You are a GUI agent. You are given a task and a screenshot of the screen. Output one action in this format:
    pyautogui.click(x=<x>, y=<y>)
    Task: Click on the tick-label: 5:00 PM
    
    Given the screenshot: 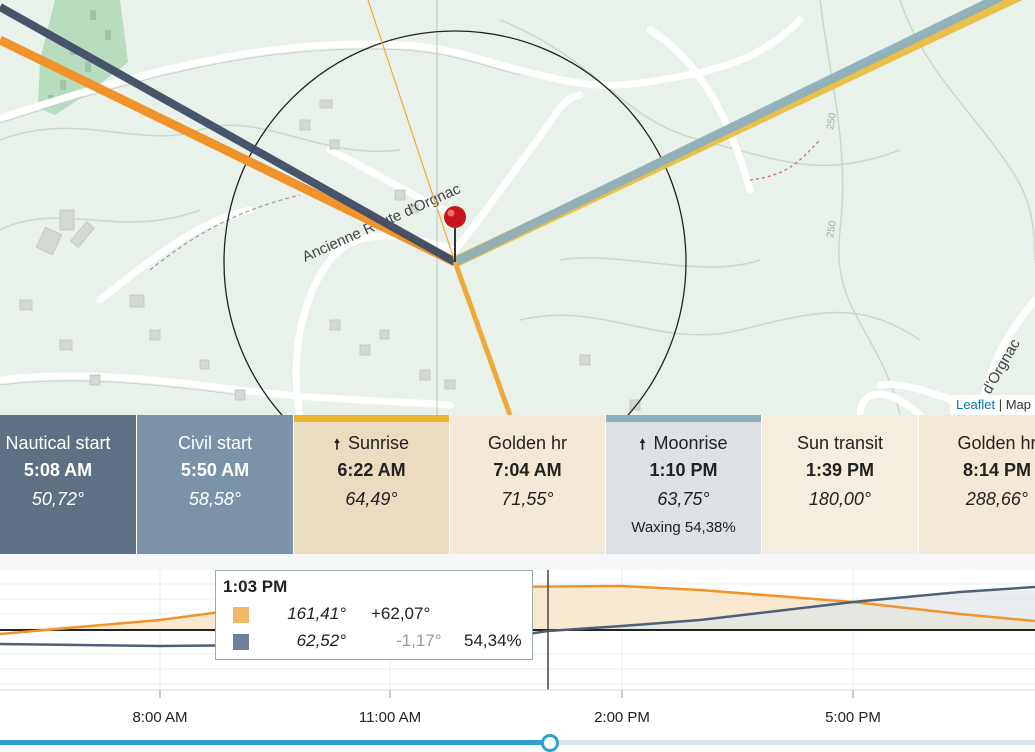 What is the action you would take?
    pyautogui.click(x=853, y=717)
    